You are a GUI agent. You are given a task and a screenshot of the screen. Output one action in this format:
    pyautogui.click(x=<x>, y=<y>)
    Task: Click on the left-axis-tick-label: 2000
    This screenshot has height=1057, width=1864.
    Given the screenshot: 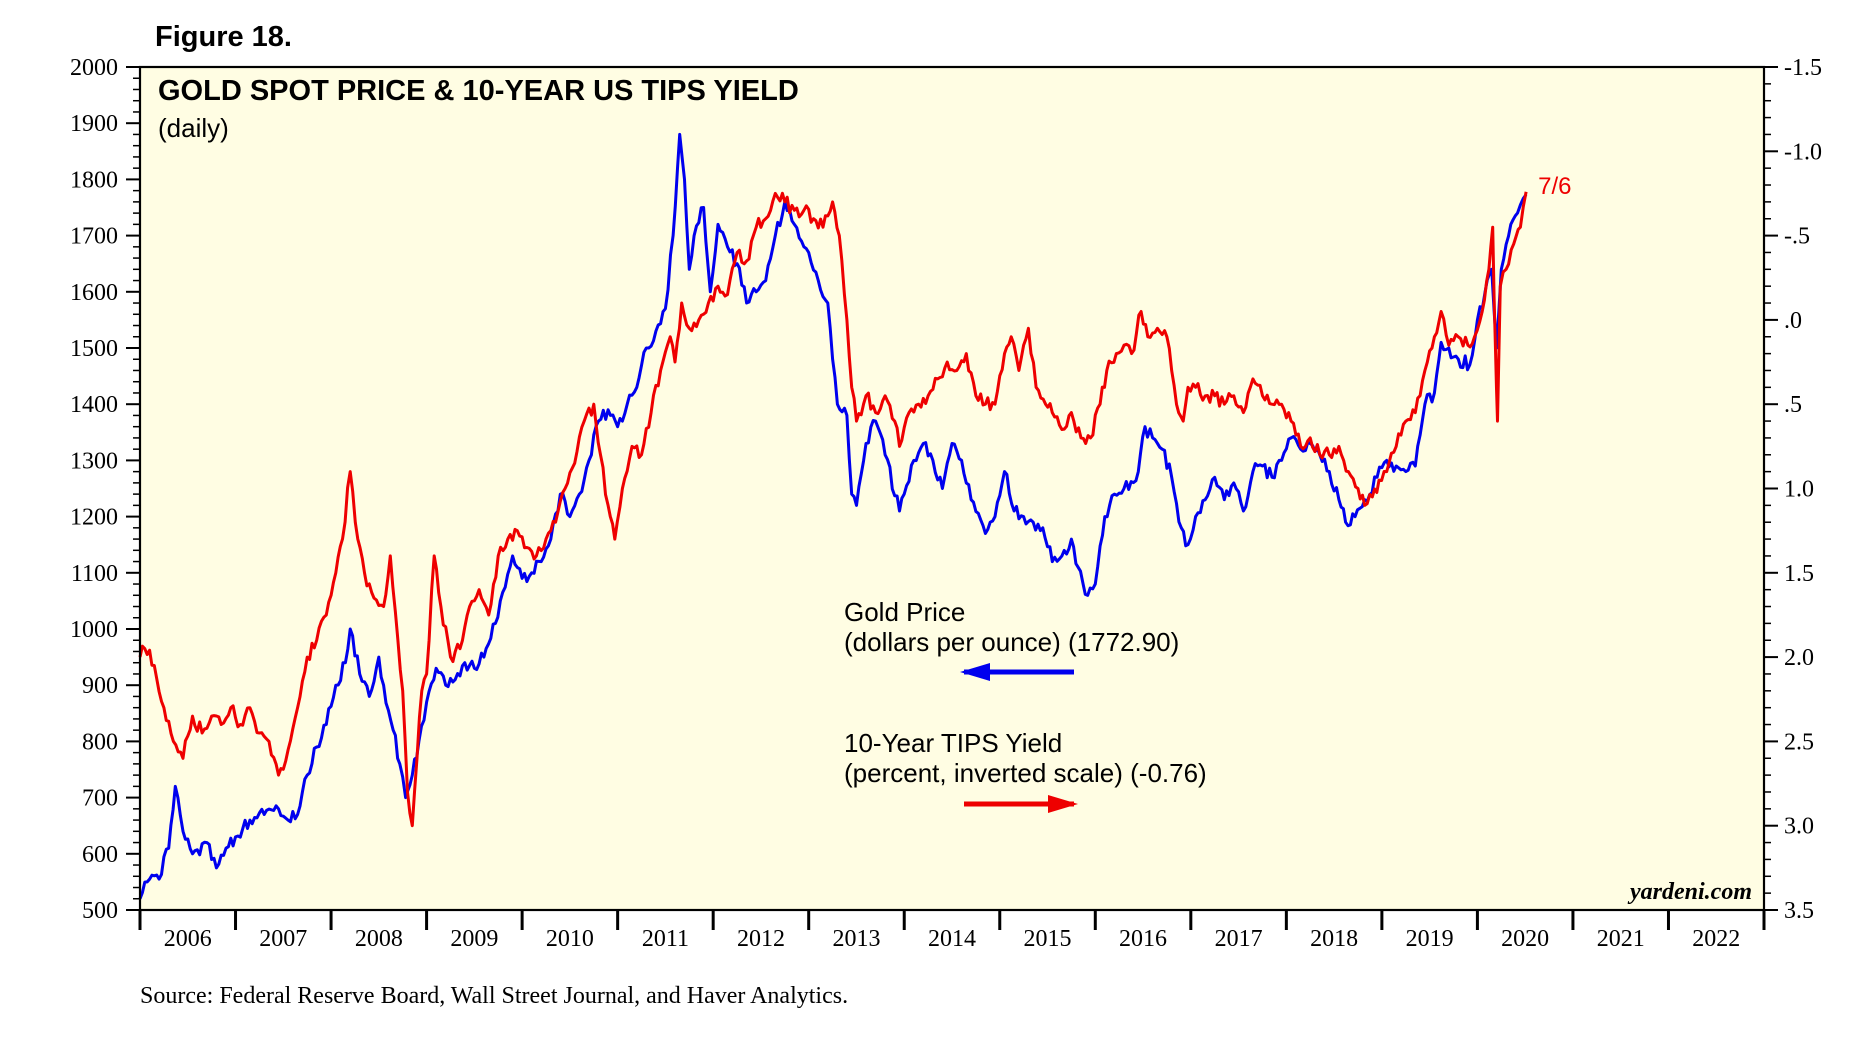 What is the action you would take?
    pyautogui.click(x=94, y=68)
    